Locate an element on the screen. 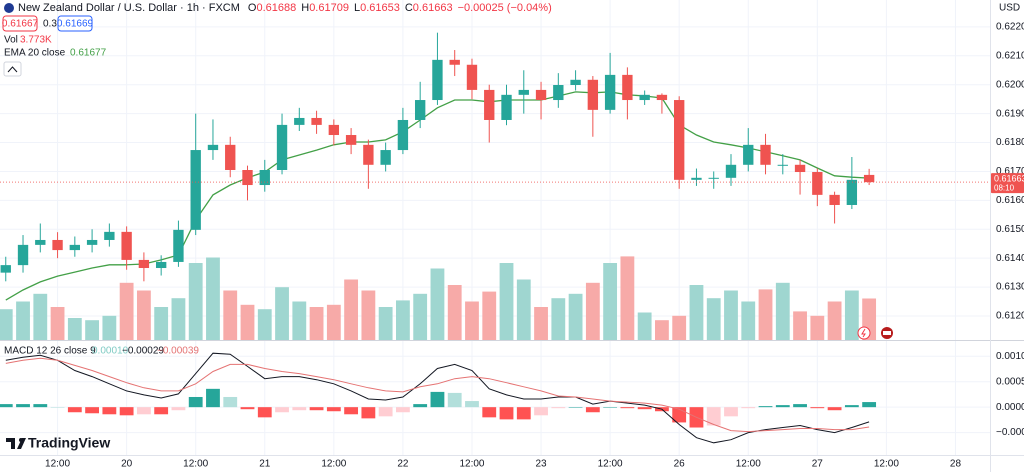 The width and height of the screenshot is (1024, 472). ema-value: 0.61677 is located at coordinates (88, 53).